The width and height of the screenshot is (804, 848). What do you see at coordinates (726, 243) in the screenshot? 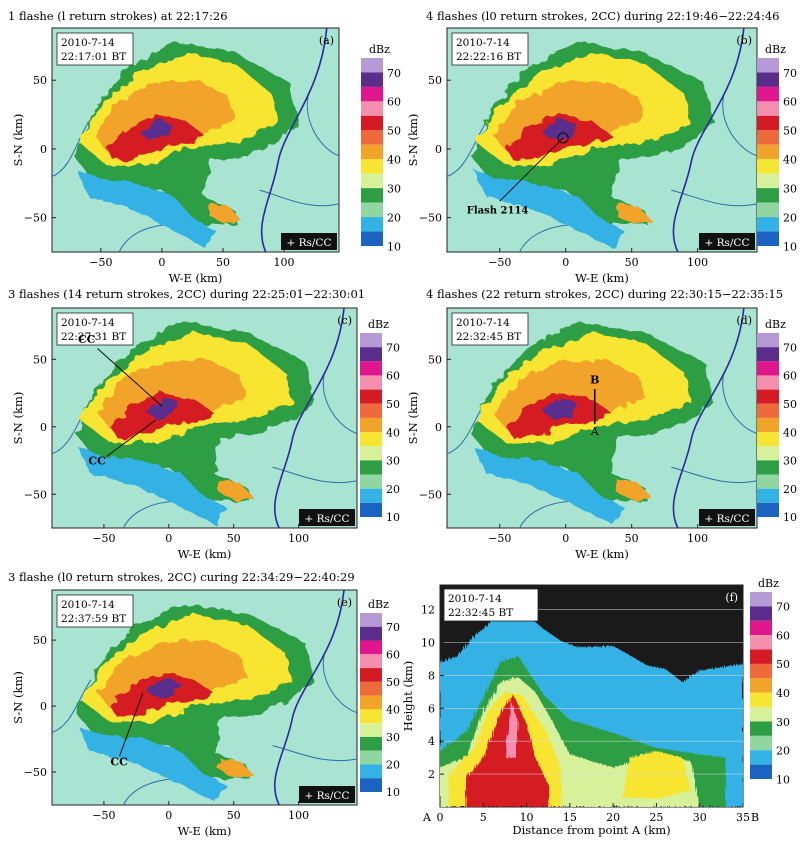
I see `marker-legend-label: + Rs/CC` at bounding box center [726, 243].